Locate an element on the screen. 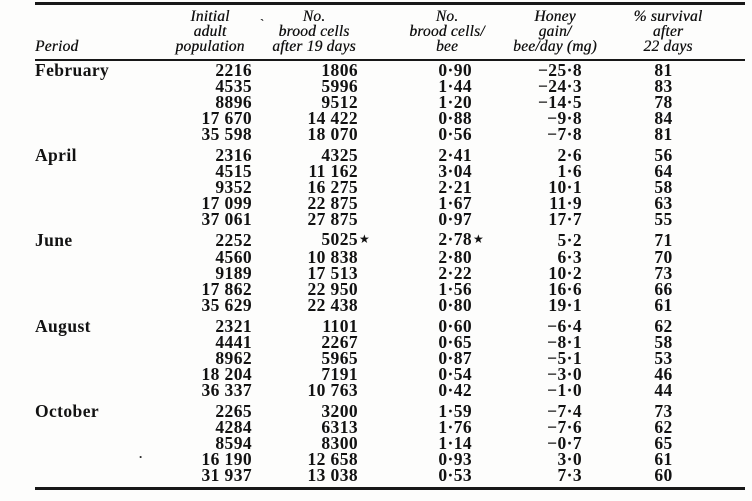 Image resolution: width=752 pixels, height=501 pixels. table-cell: 2265 is located at coordinates (233, 410).